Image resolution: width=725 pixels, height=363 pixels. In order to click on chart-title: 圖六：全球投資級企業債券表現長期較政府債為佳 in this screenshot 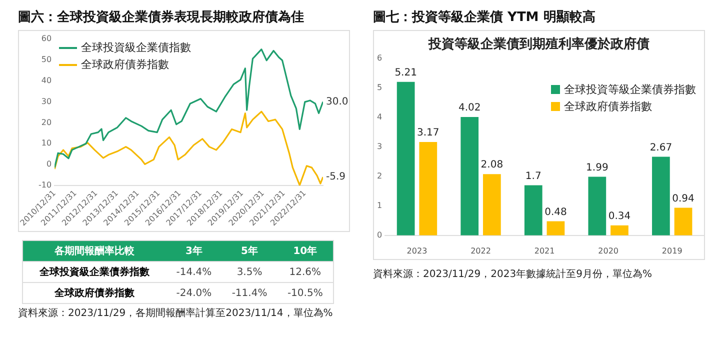, I will do `click(161, 17)`.